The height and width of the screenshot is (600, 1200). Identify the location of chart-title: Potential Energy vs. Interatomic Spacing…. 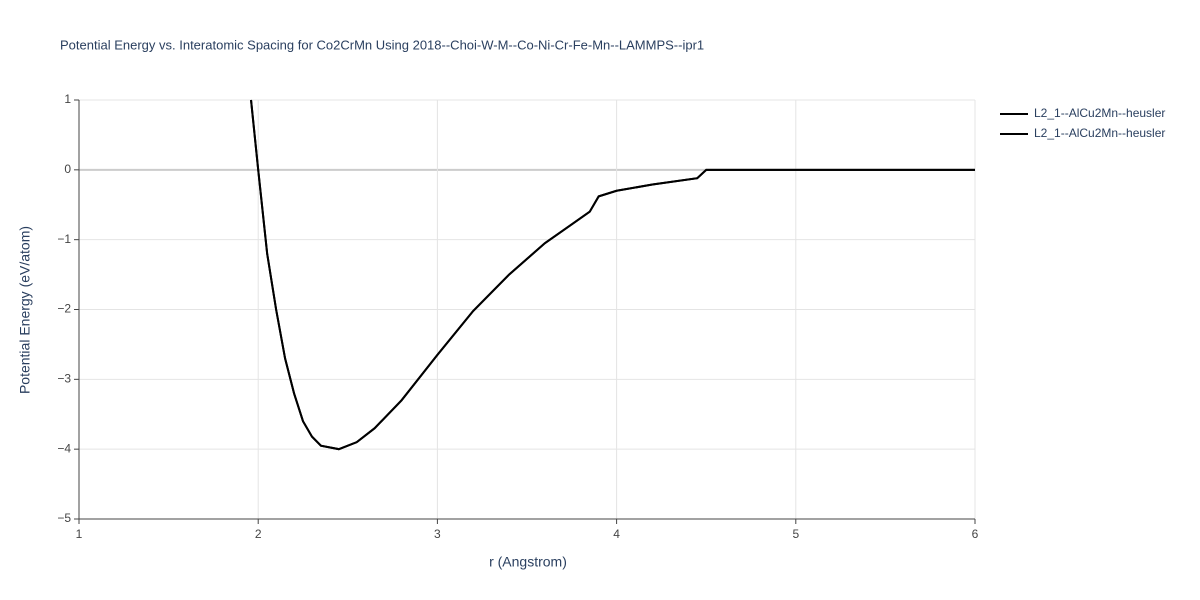
(382, 44).